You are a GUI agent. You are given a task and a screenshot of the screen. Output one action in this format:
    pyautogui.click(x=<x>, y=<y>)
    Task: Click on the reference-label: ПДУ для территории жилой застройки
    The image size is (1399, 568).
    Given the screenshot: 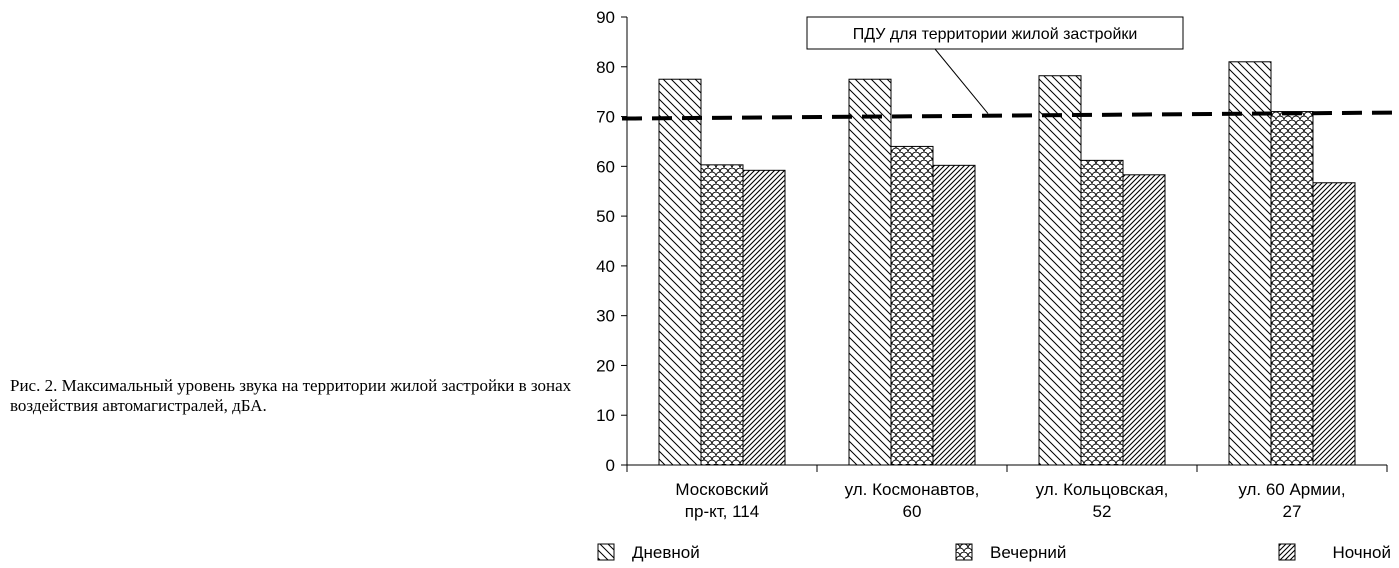 What is the action you would take?
    pyautogui.click(x=995, y=34)
    